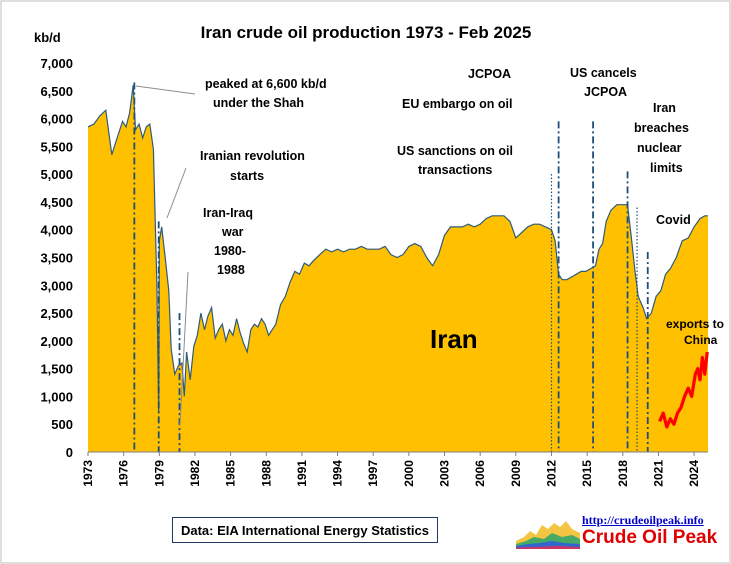 The image size is (731, 564). What do you see at coordinates (455, 170) in the screenshot?
I see `svg-text: transactions` at bounding box center [455, 170].